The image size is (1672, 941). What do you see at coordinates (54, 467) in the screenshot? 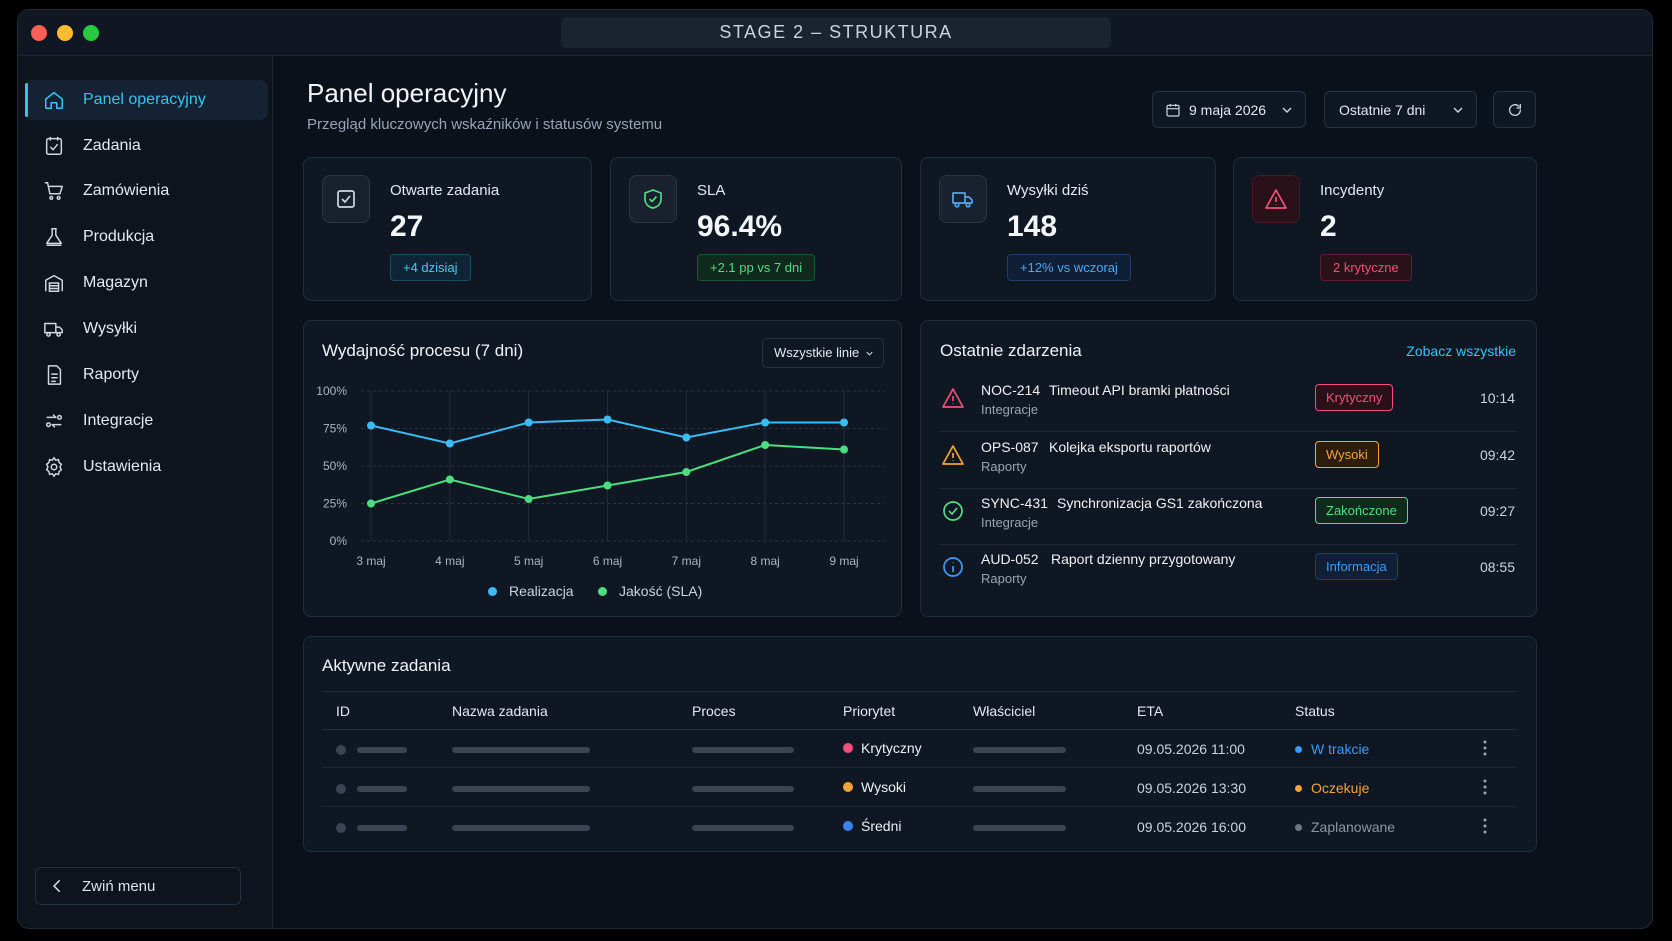
I see `gear-icon` at bounding box center [54, 467].